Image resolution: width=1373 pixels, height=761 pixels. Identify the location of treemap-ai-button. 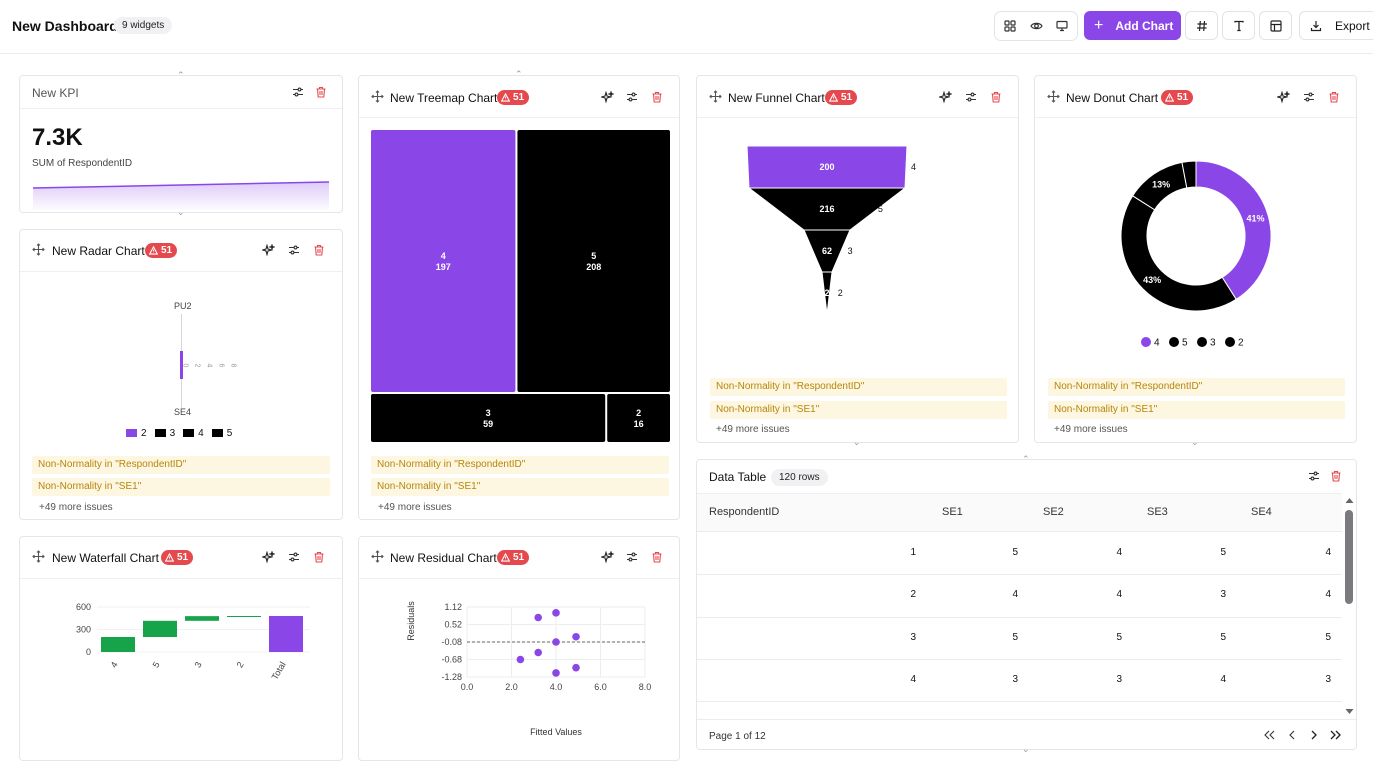
(607, 97).